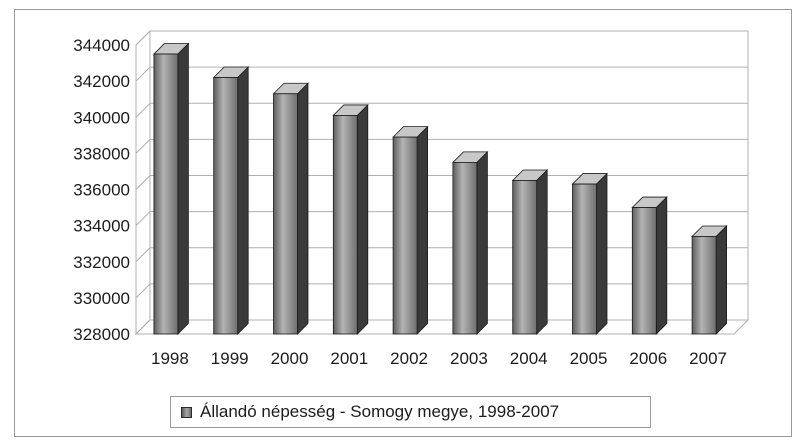  Describe the element at coordinates (648, 358) in the screenshot. I see `x-tick-label: 2006` at that location.